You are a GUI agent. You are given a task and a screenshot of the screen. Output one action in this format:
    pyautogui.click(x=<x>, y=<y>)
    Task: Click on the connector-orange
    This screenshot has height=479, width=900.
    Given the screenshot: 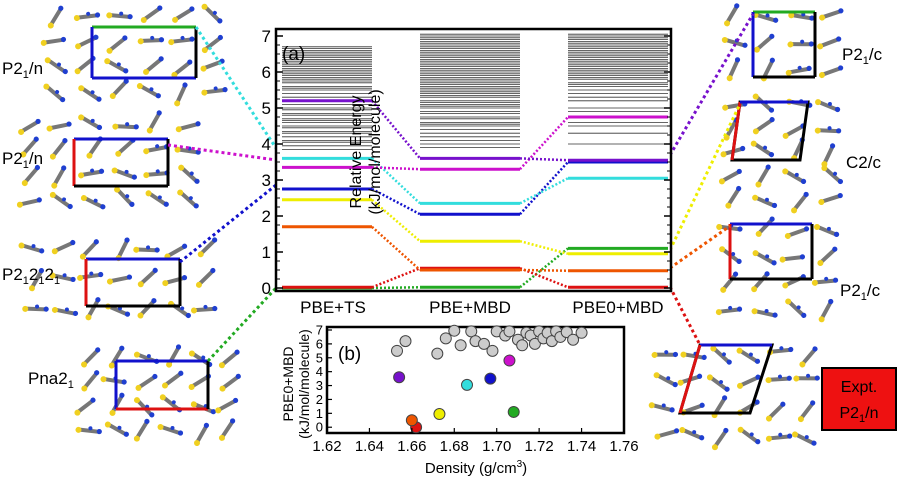 What is the action you would take?
    pyautogui.click(x=700, y=247)
    